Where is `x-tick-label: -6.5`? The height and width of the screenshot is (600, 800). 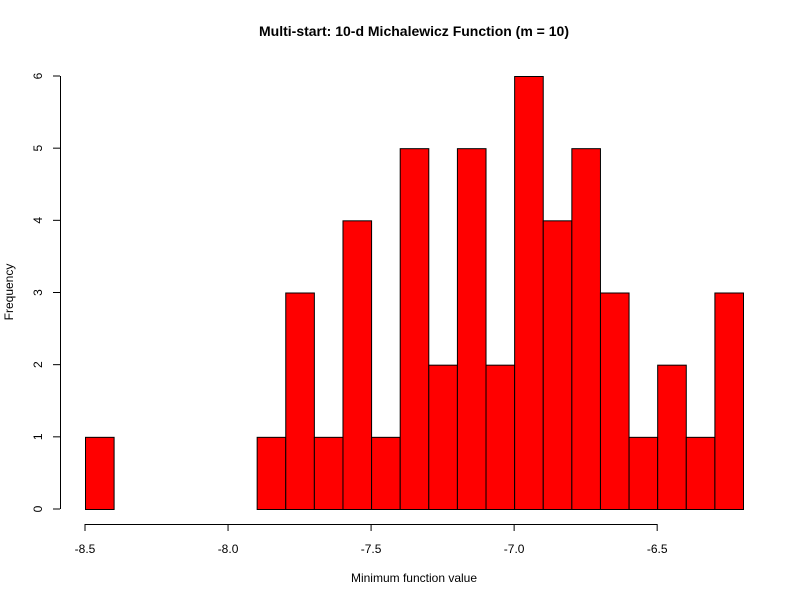
x-tick-label: -6.5 is located at coordinates (657, 549).